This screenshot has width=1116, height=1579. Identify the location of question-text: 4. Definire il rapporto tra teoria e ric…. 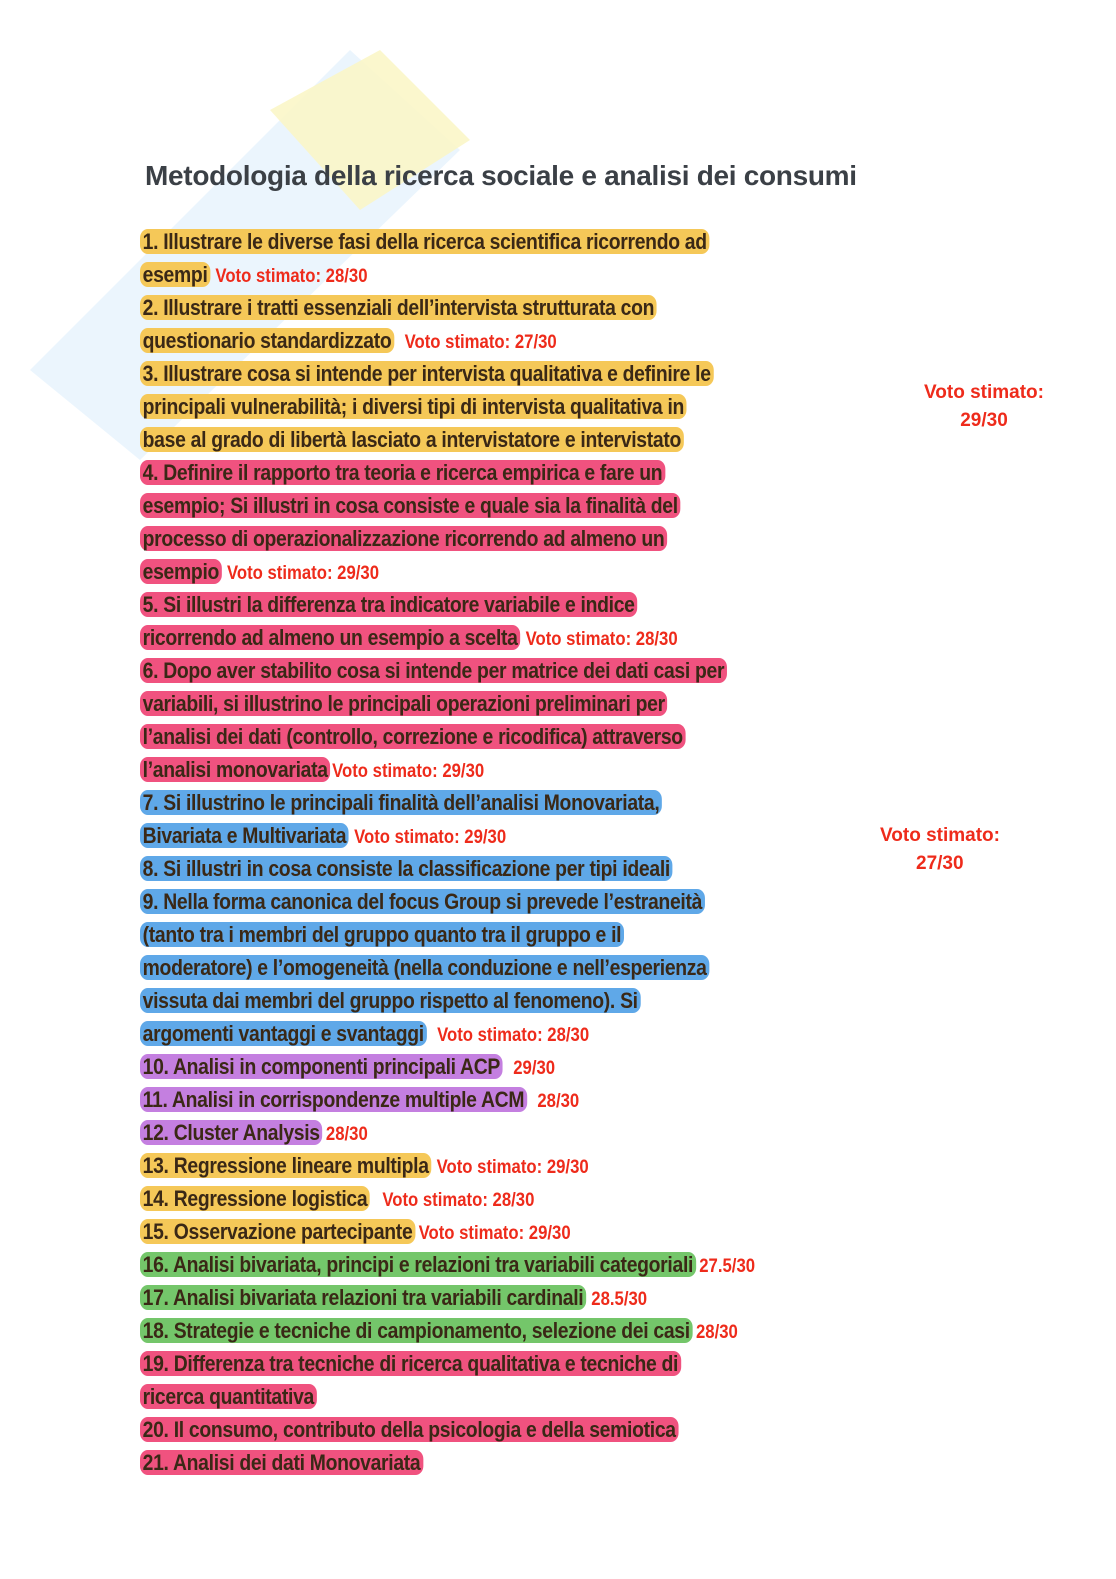
(402, 472).